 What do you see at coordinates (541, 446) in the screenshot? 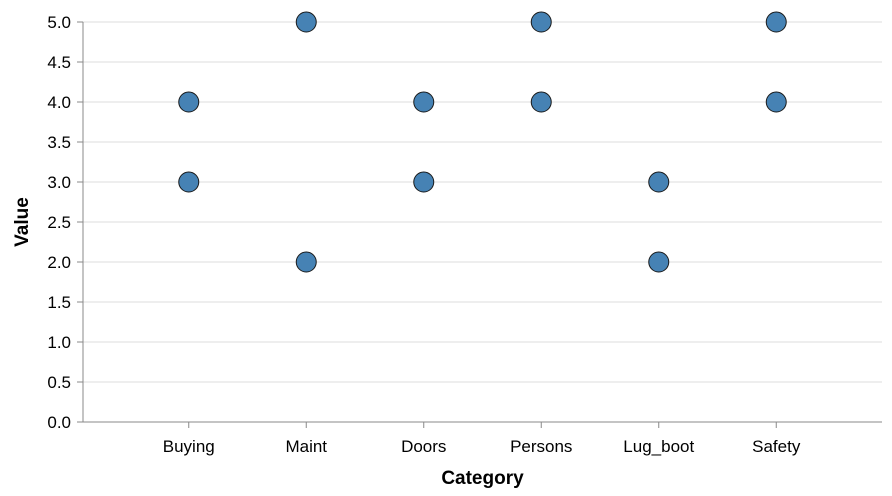
I see `x-tick-label: Persons` at bounding box center [541, 446].